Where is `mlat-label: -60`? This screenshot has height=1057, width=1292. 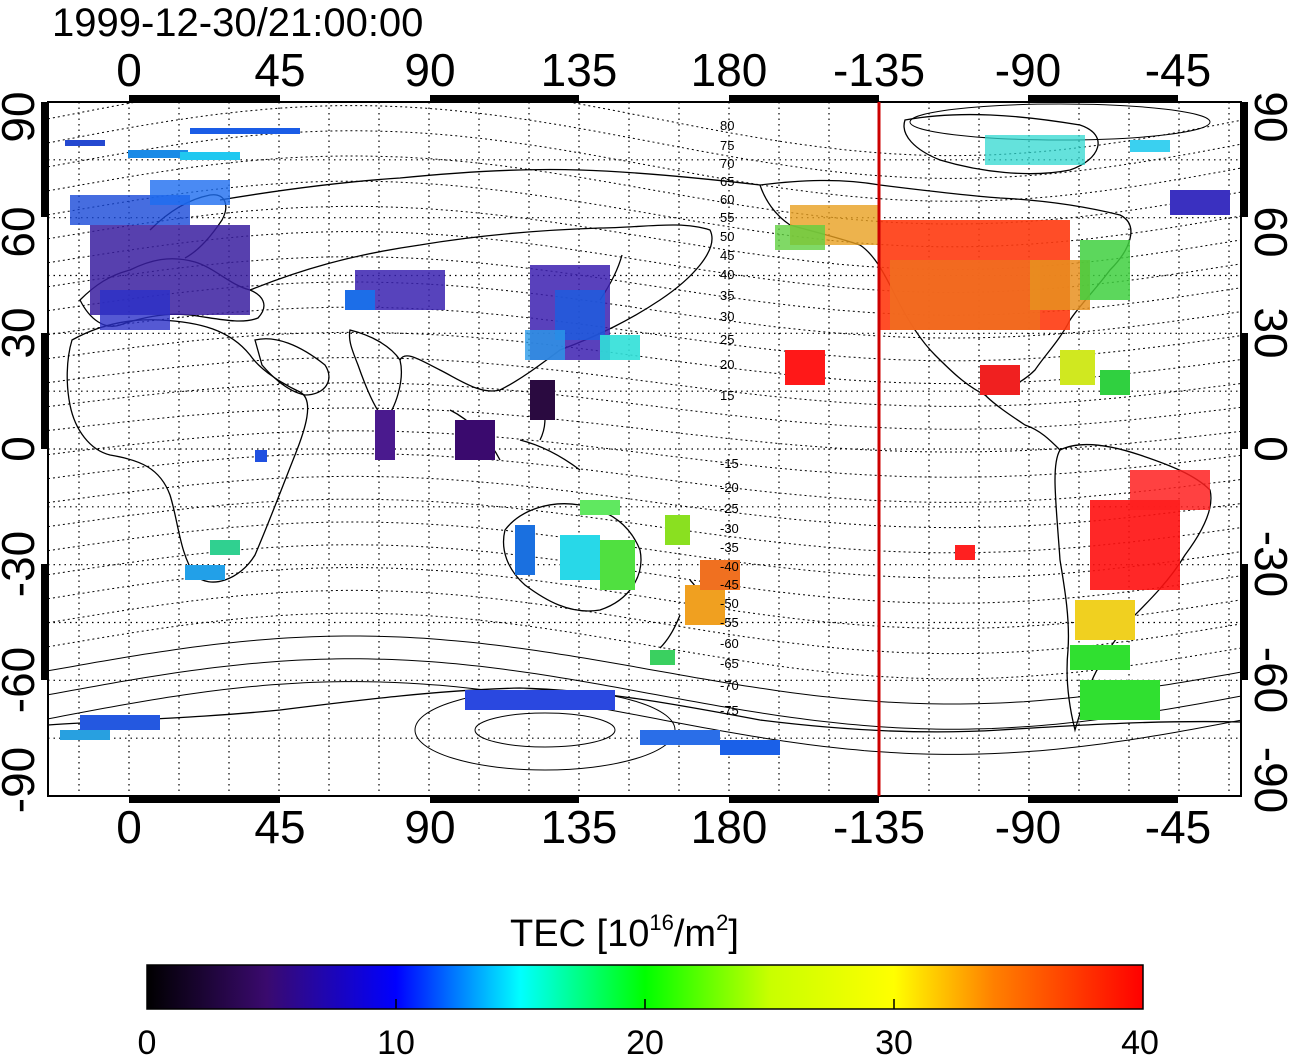
mlat-label: -60 is located at coordinates (729, 643).